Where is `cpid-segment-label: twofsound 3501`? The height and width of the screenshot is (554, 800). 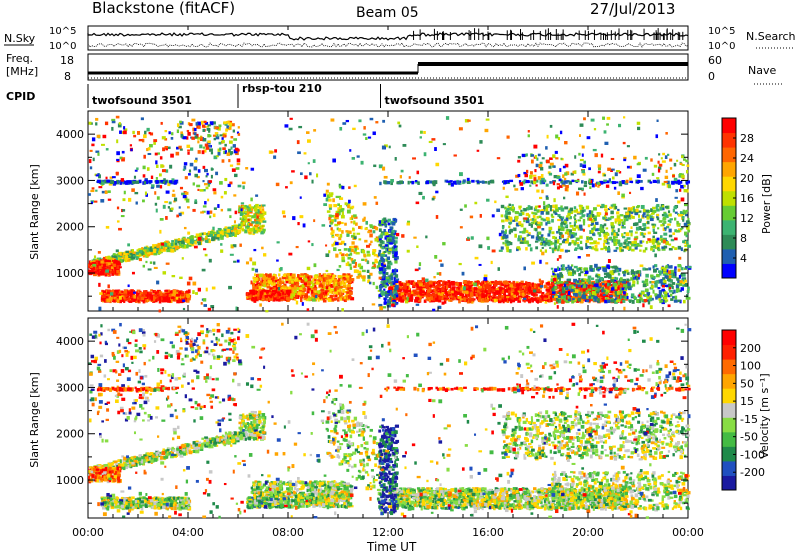 cpid-segment-label: twofsound 3501 is located at coordinates (435, 100).